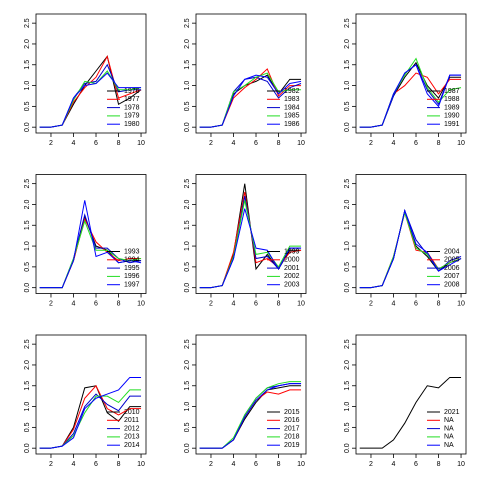  I want to click on legend-label: 2003, so click(292, 285).